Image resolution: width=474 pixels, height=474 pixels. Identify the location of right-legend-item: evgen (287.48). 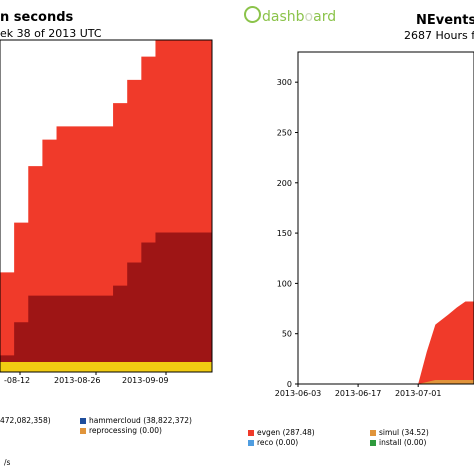
(281, 432).